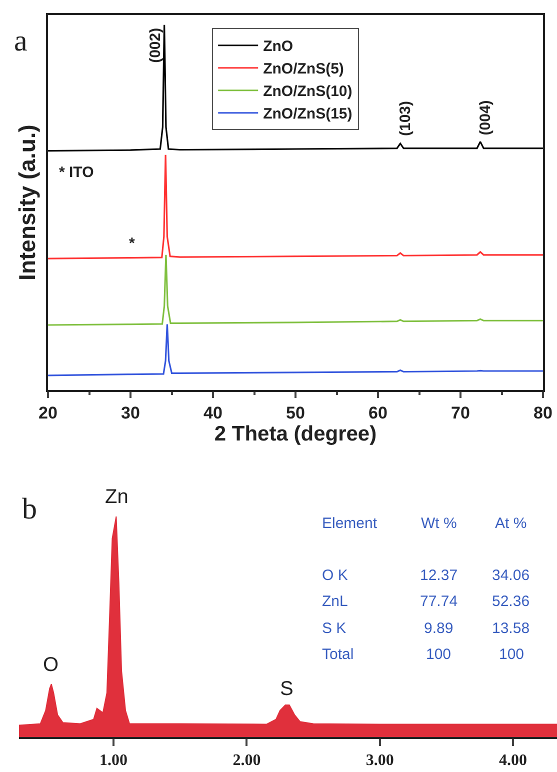 The height and width of the screenshot is (772, 557). Describe the element at coordinates (246, 760) in the screenshot. I see `x-tick-label: 2.00` at that location.